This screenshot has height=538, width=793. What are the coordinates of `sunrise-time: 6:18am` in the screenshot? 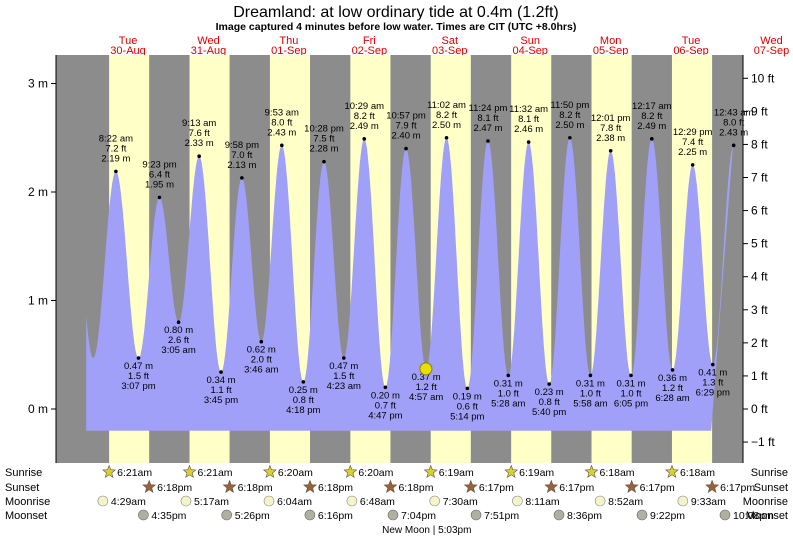 It's located at (697, 473).